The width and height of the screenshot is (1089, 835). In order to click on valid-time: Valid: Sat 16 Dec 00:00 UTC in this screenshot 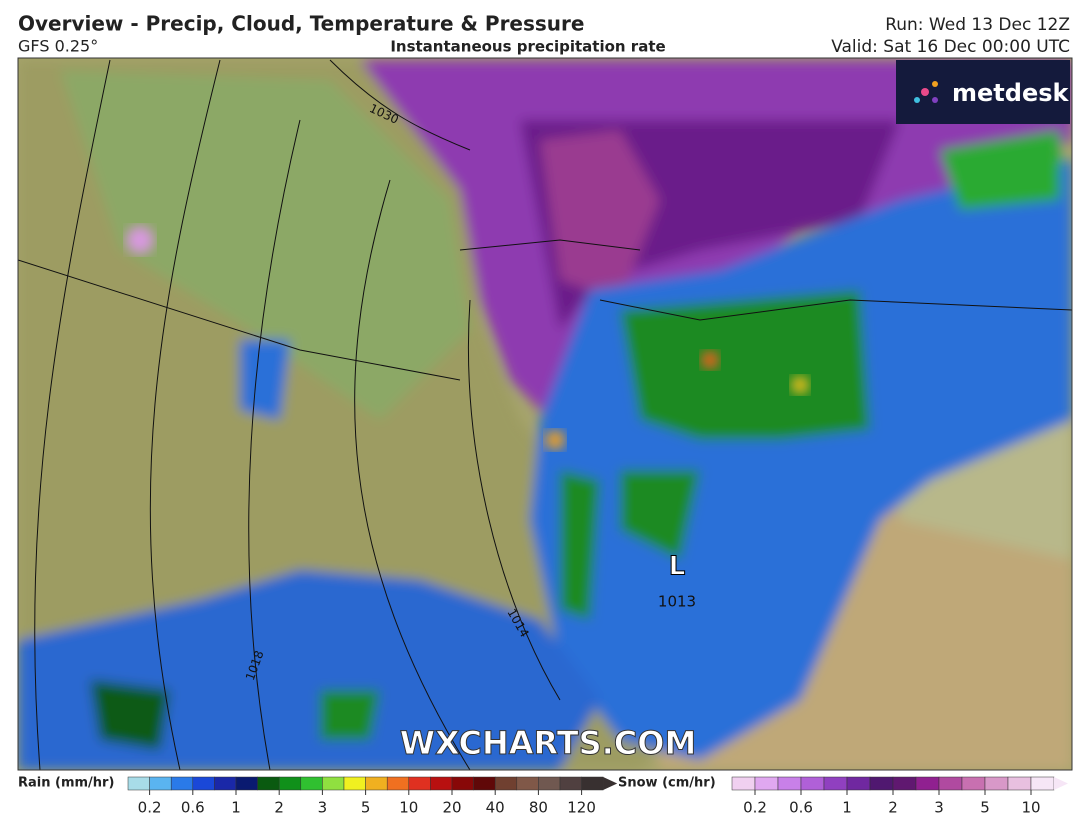, I will do `click(950, 47)`.